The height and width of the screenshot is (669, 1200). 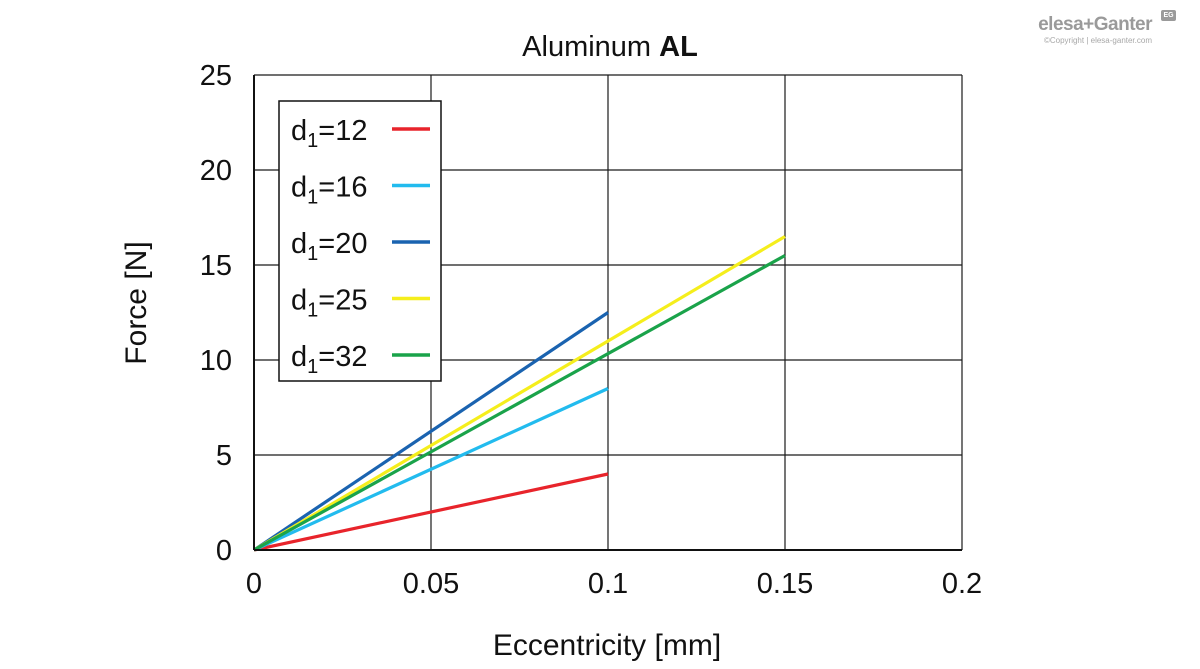 I want to click on x-tick-label: 0.05, so click(x=431, y=584).